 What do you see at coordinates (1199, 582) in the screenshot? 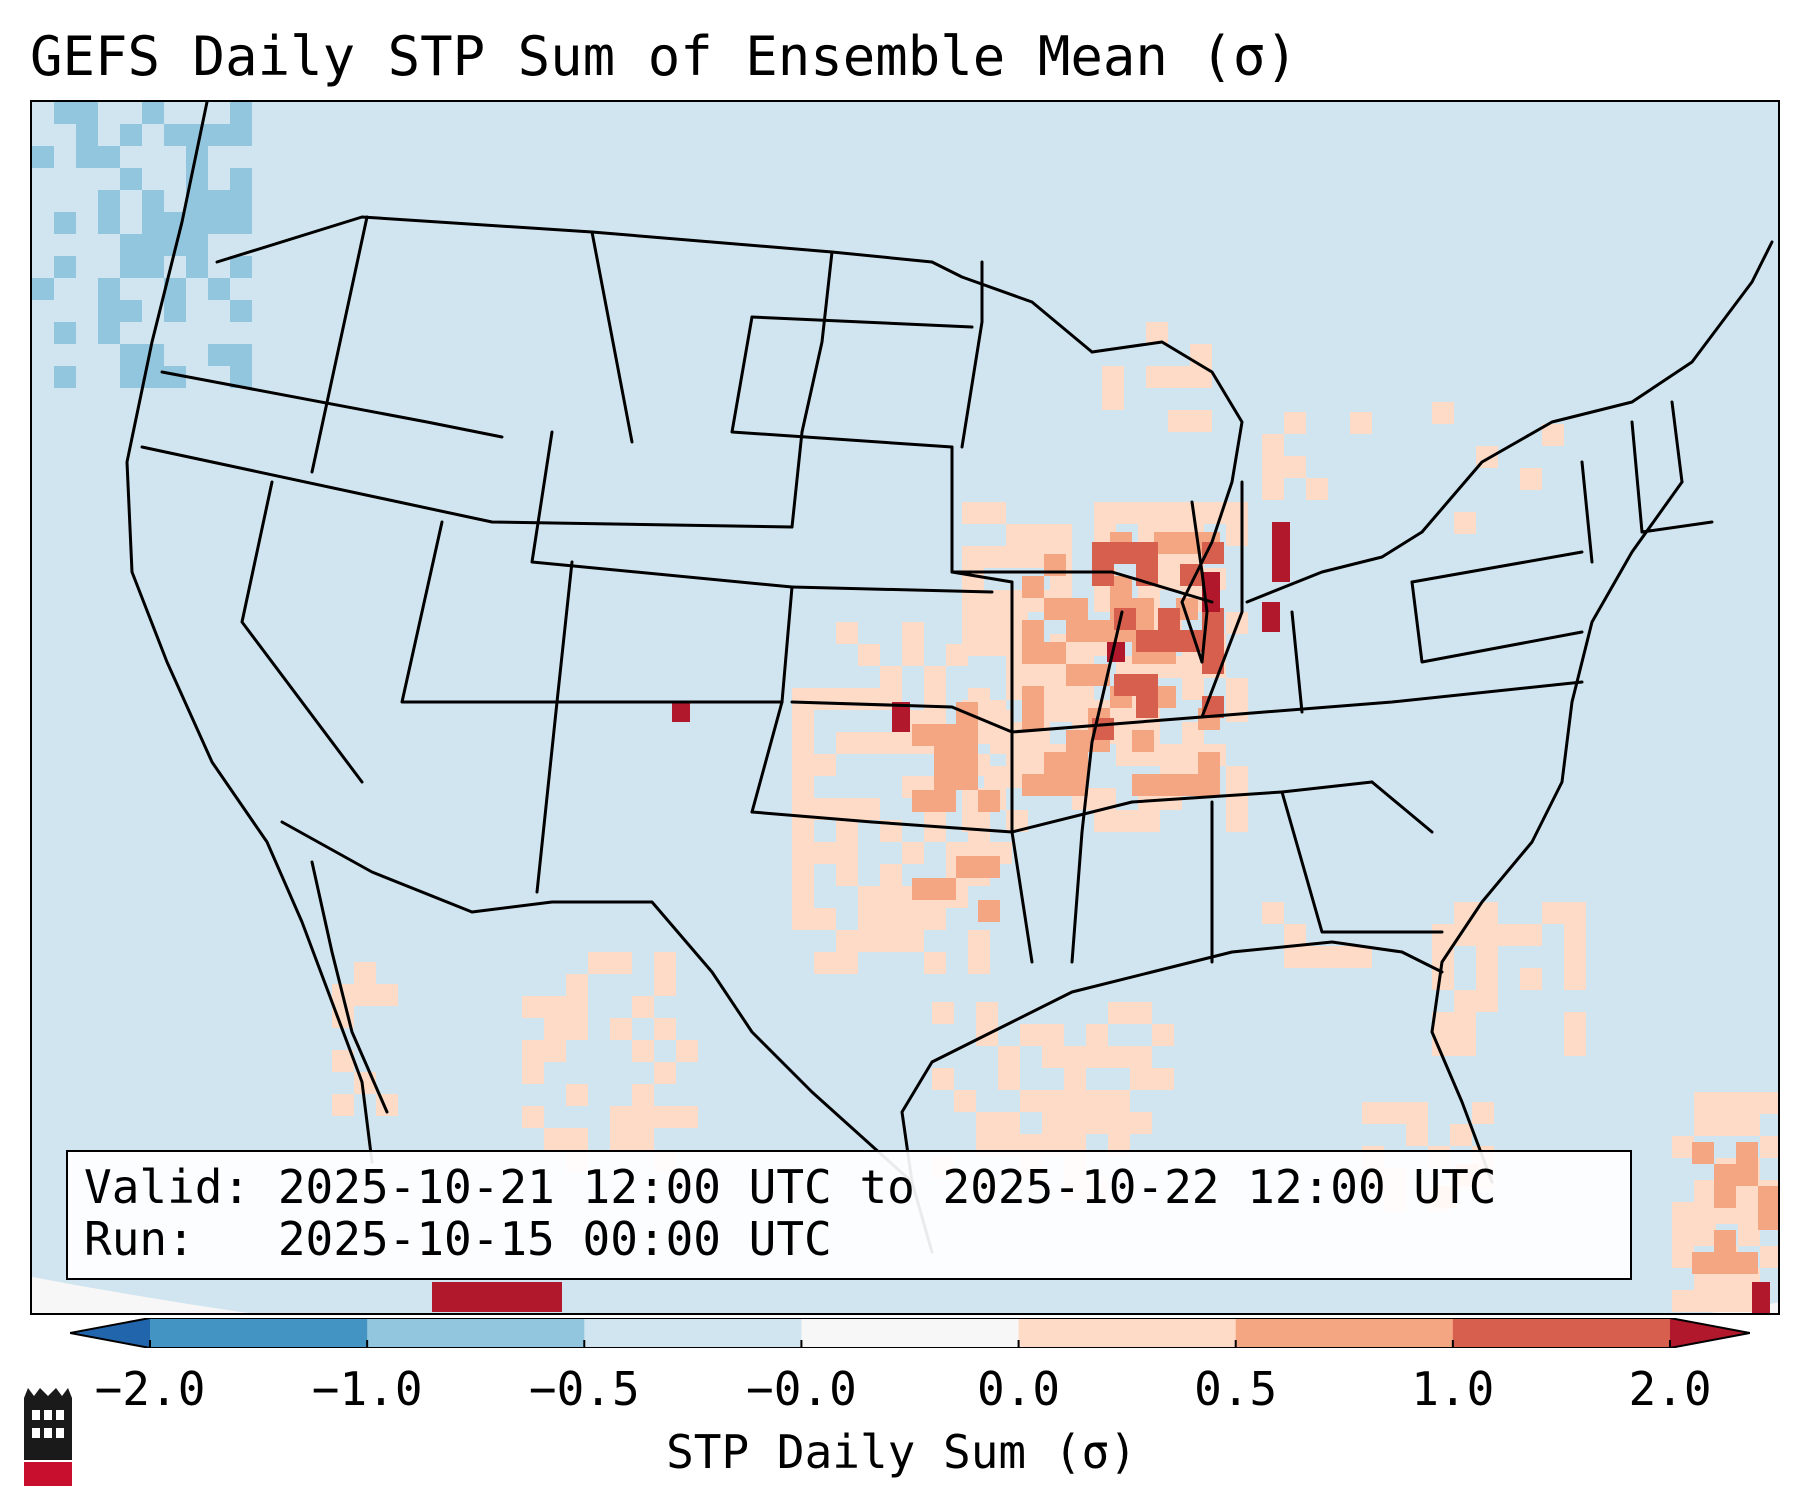
I see `lake-michigan` at bounding box center [1199, 582].